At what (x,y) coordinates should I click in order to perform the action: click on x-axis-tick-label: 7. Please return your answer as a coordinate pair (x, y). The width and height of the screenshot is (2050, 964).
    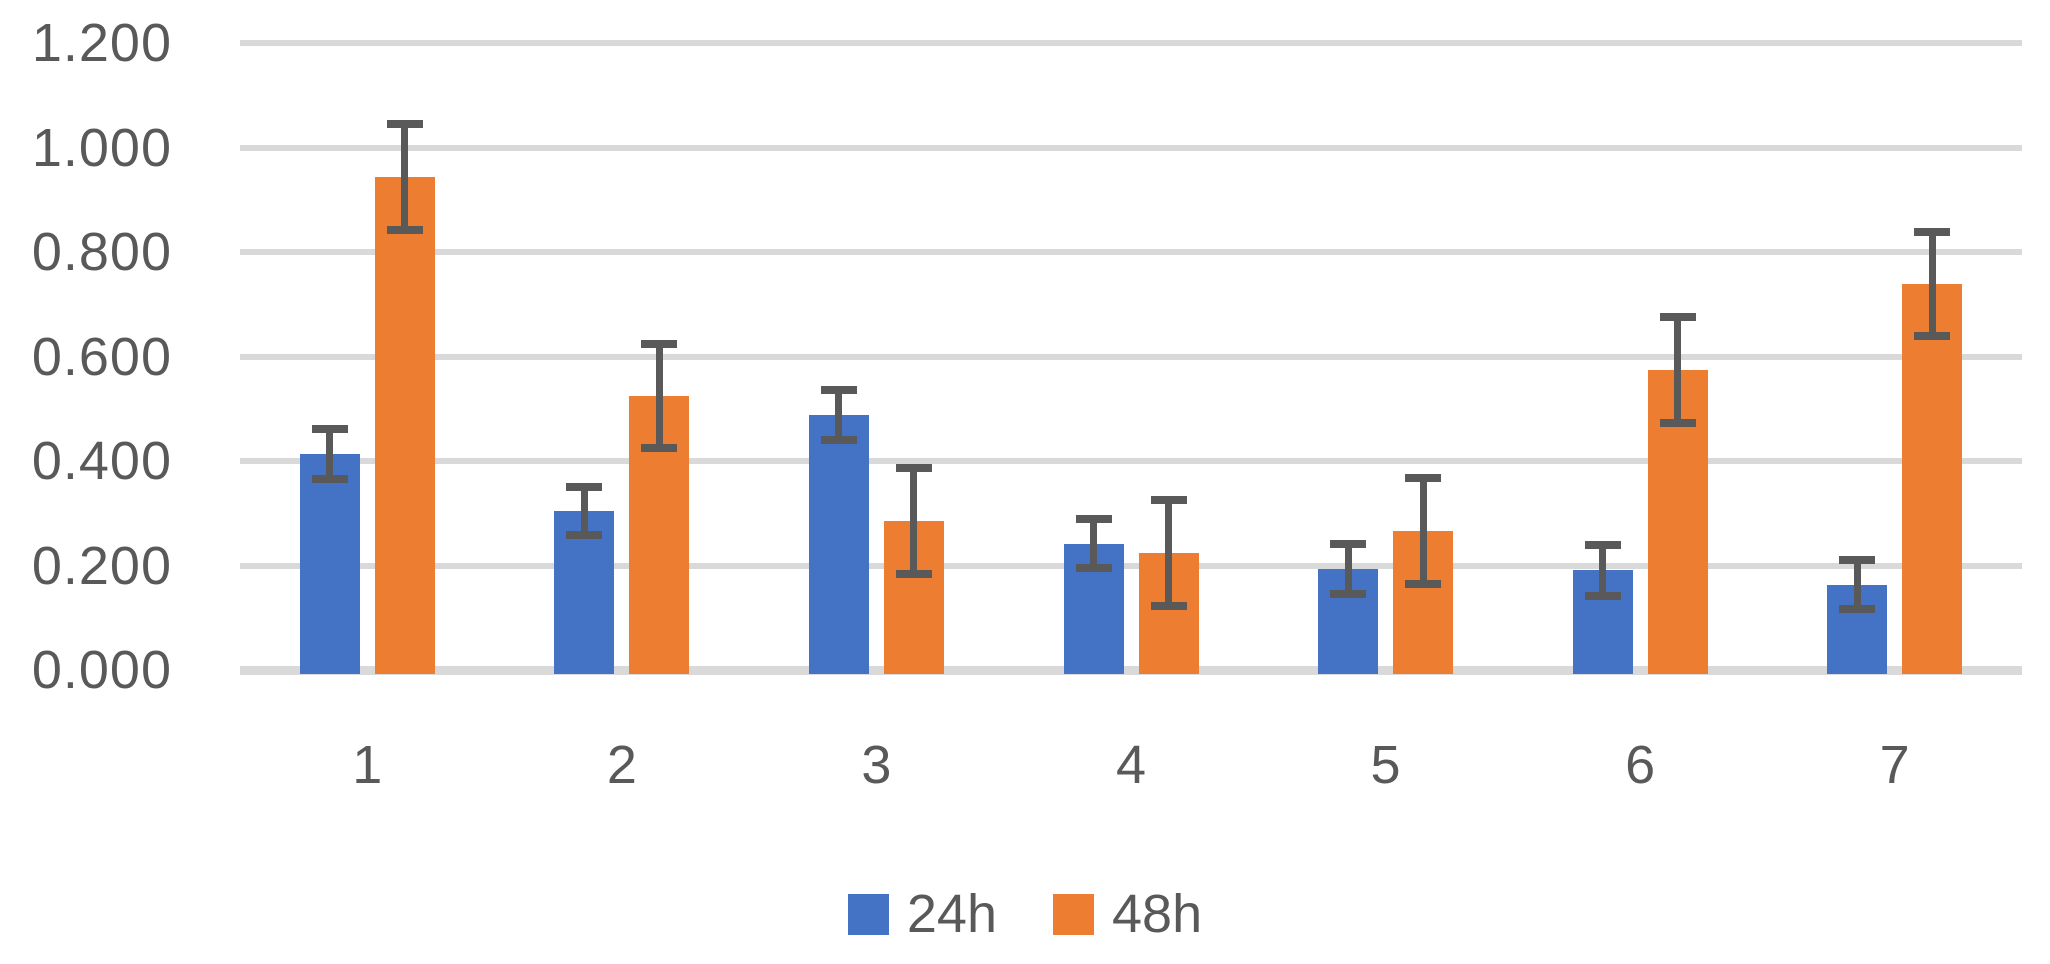
    Looking at the image, I should click on (1894, 765).